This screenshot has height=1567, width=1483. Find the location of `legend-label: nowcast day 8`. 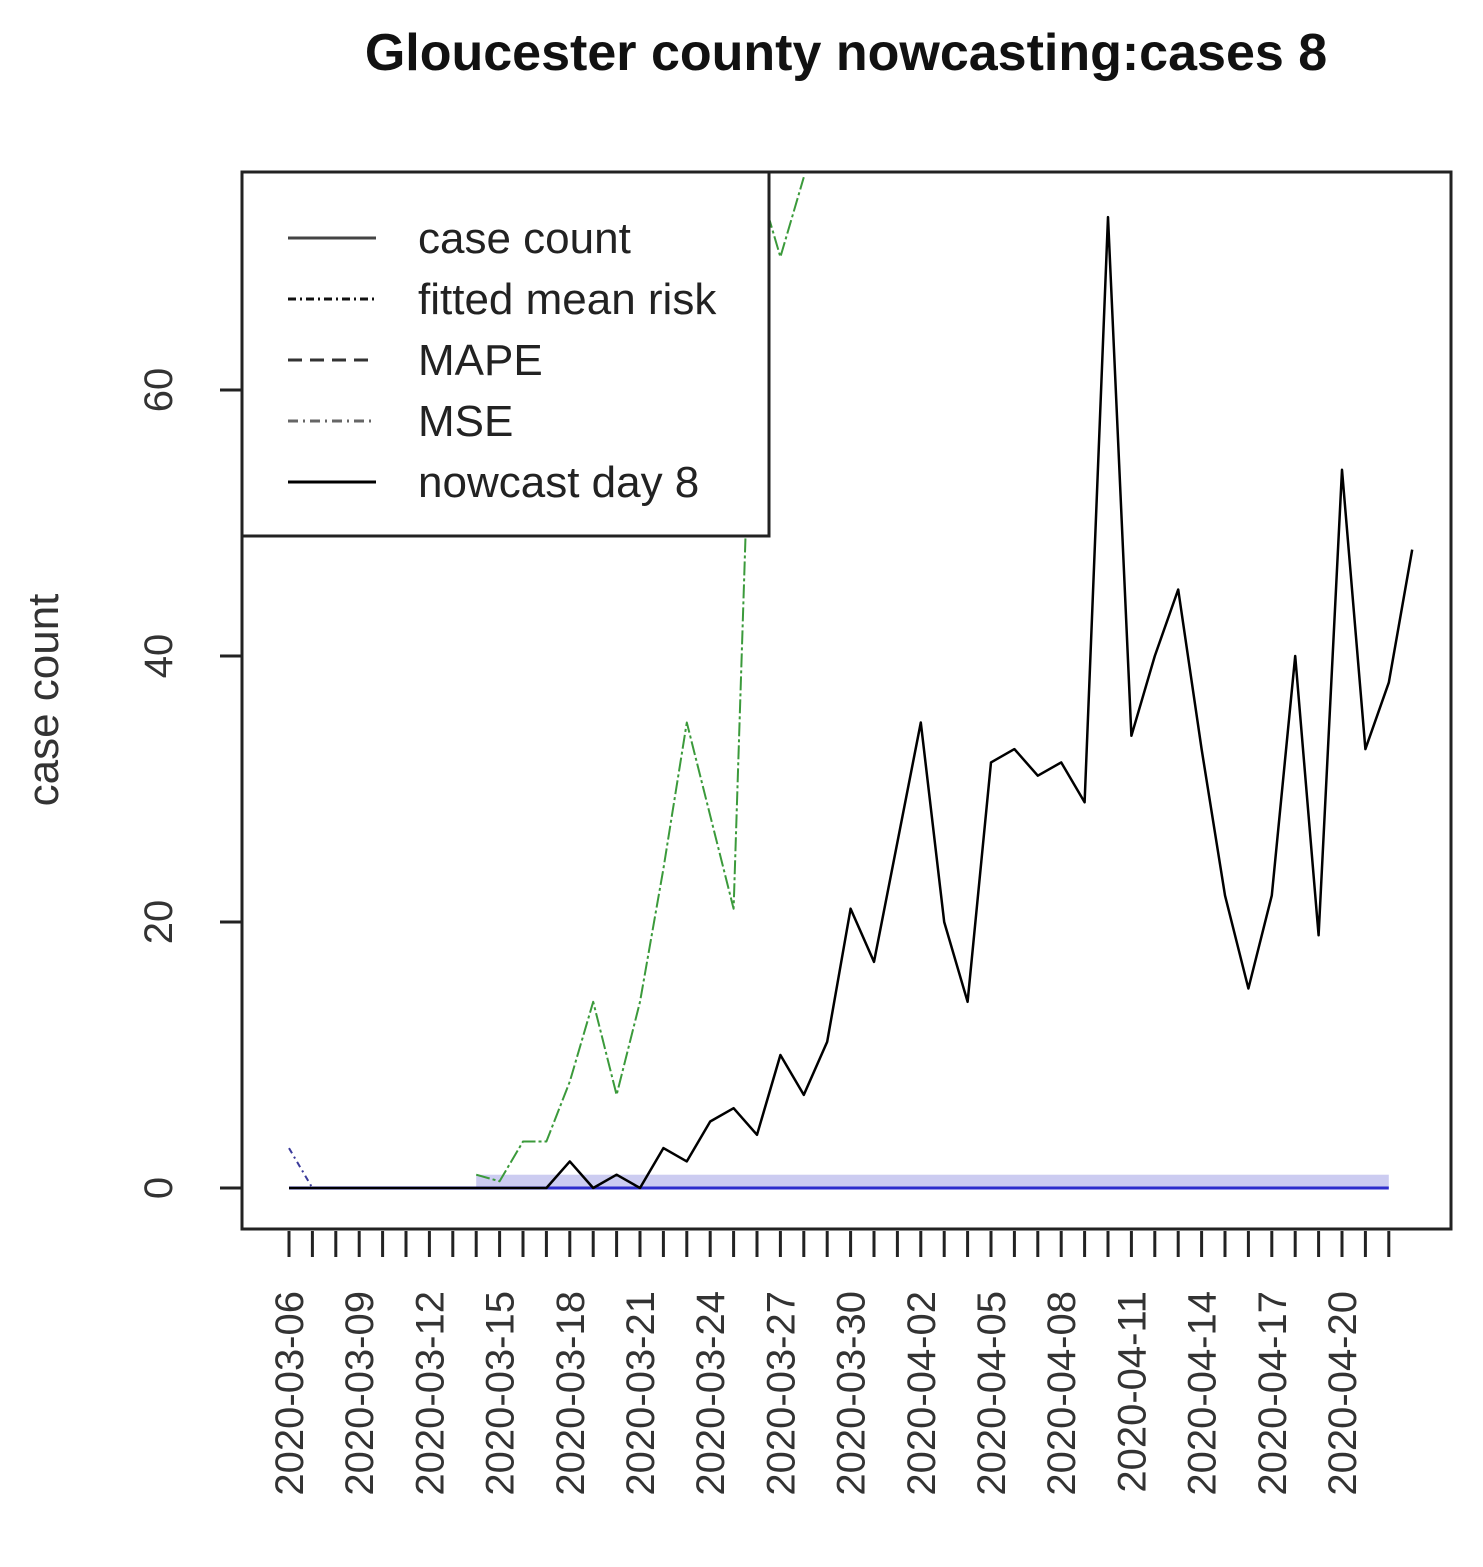

legend-label: nowcast day 8 is located at coordinates (558, 482).